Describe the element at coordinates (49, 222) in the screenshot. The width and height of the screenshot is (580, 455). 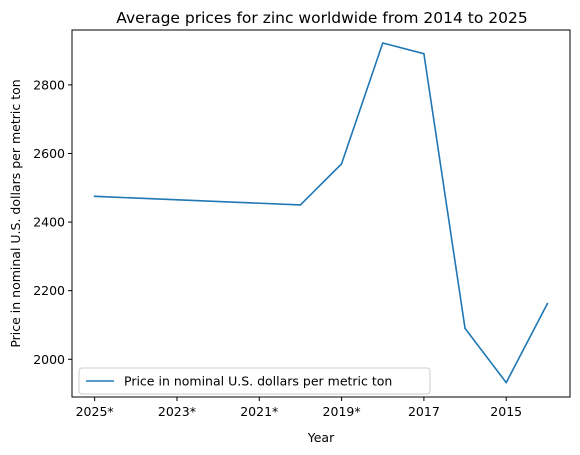
I see `y-tick-label: 2400` at that location.